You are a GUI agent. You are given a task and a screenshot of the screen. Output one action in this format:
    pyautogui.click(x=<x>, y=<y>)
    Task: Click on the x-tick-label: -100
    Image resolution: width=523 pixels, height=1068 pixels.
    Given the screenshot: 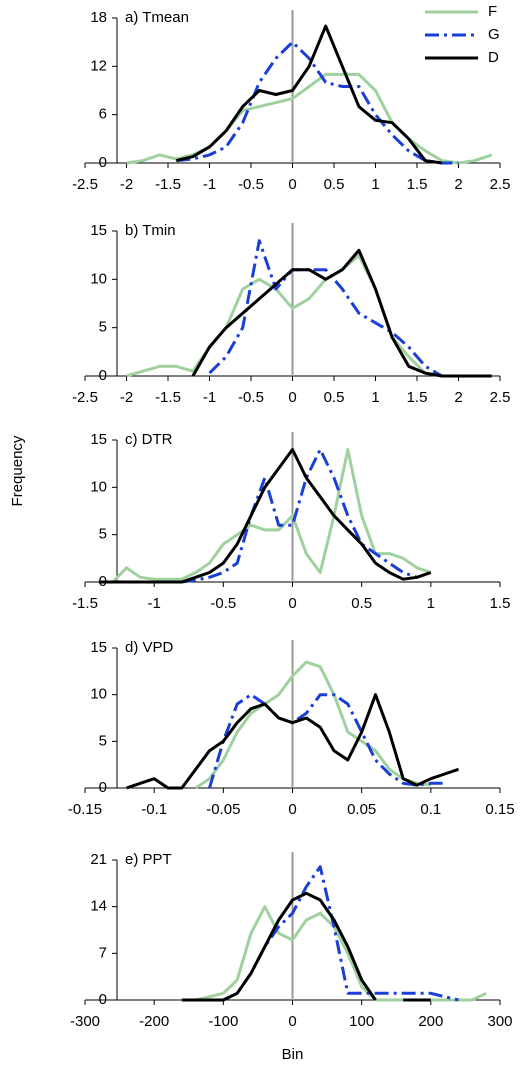 What is the action you would take?
    pyautogui.click(x=223, y=1021)
    